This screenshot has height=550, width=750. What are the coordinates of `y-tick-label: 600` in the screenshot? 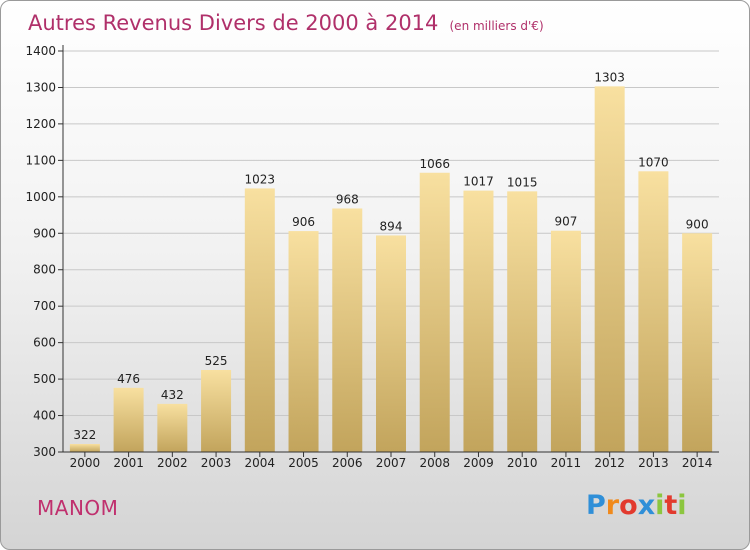 It's located at (44, 343).